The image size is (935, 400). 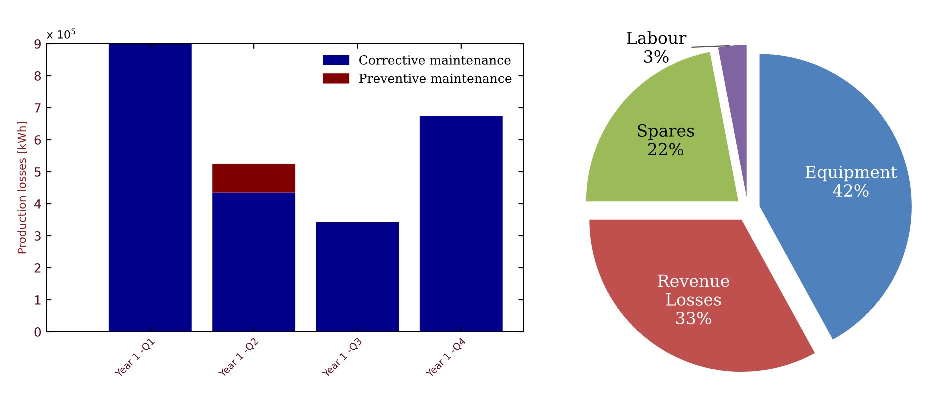 What do you see at coordinates (436, 79) in the screenshot?
I see `legend-label: Preventive maintenance` at bounding box center [436, 79].